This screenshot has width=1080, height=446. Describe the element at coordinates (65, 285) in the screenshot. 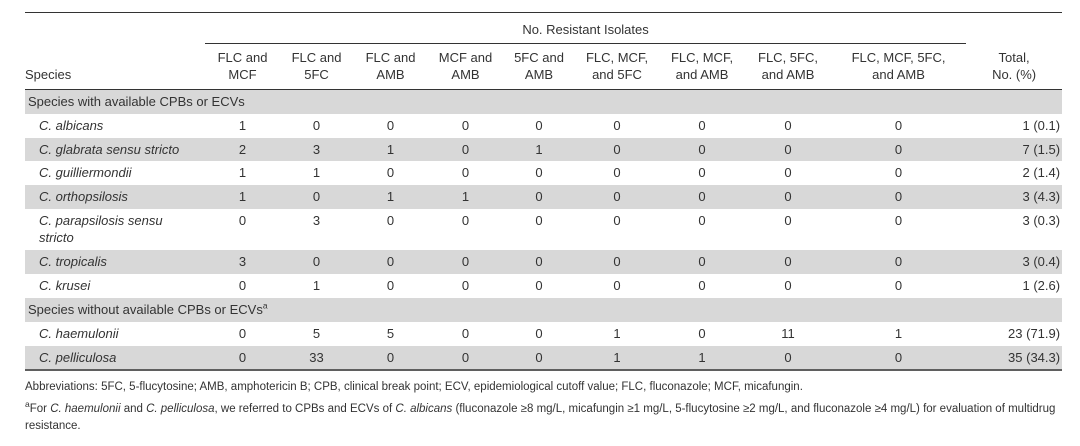

I see `species-name: C. krusei` at that location.